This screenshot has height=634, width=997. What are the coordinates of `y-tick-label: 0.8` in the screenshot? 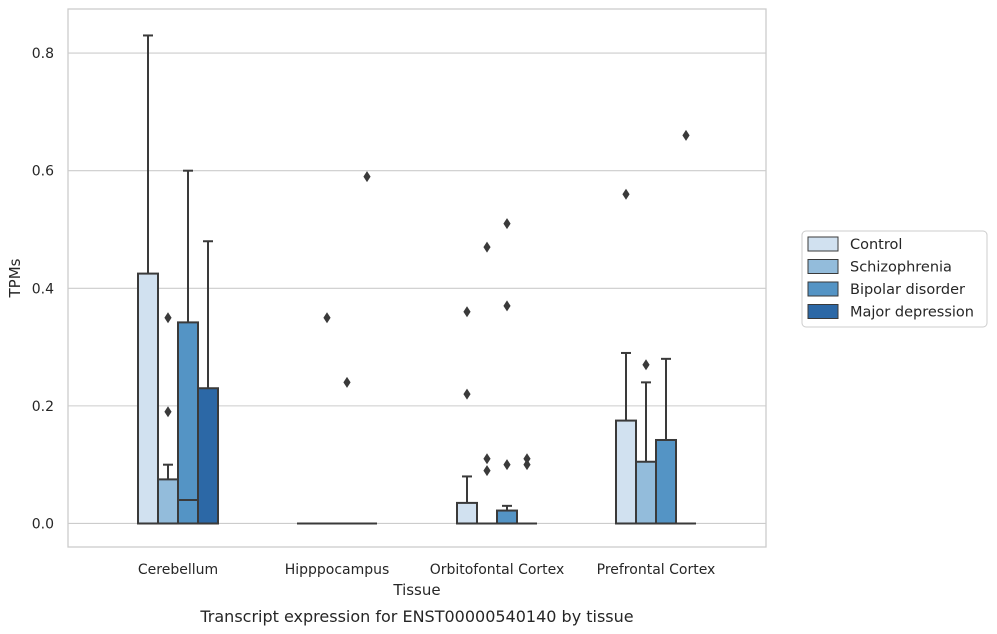 It's located at (43, 54).